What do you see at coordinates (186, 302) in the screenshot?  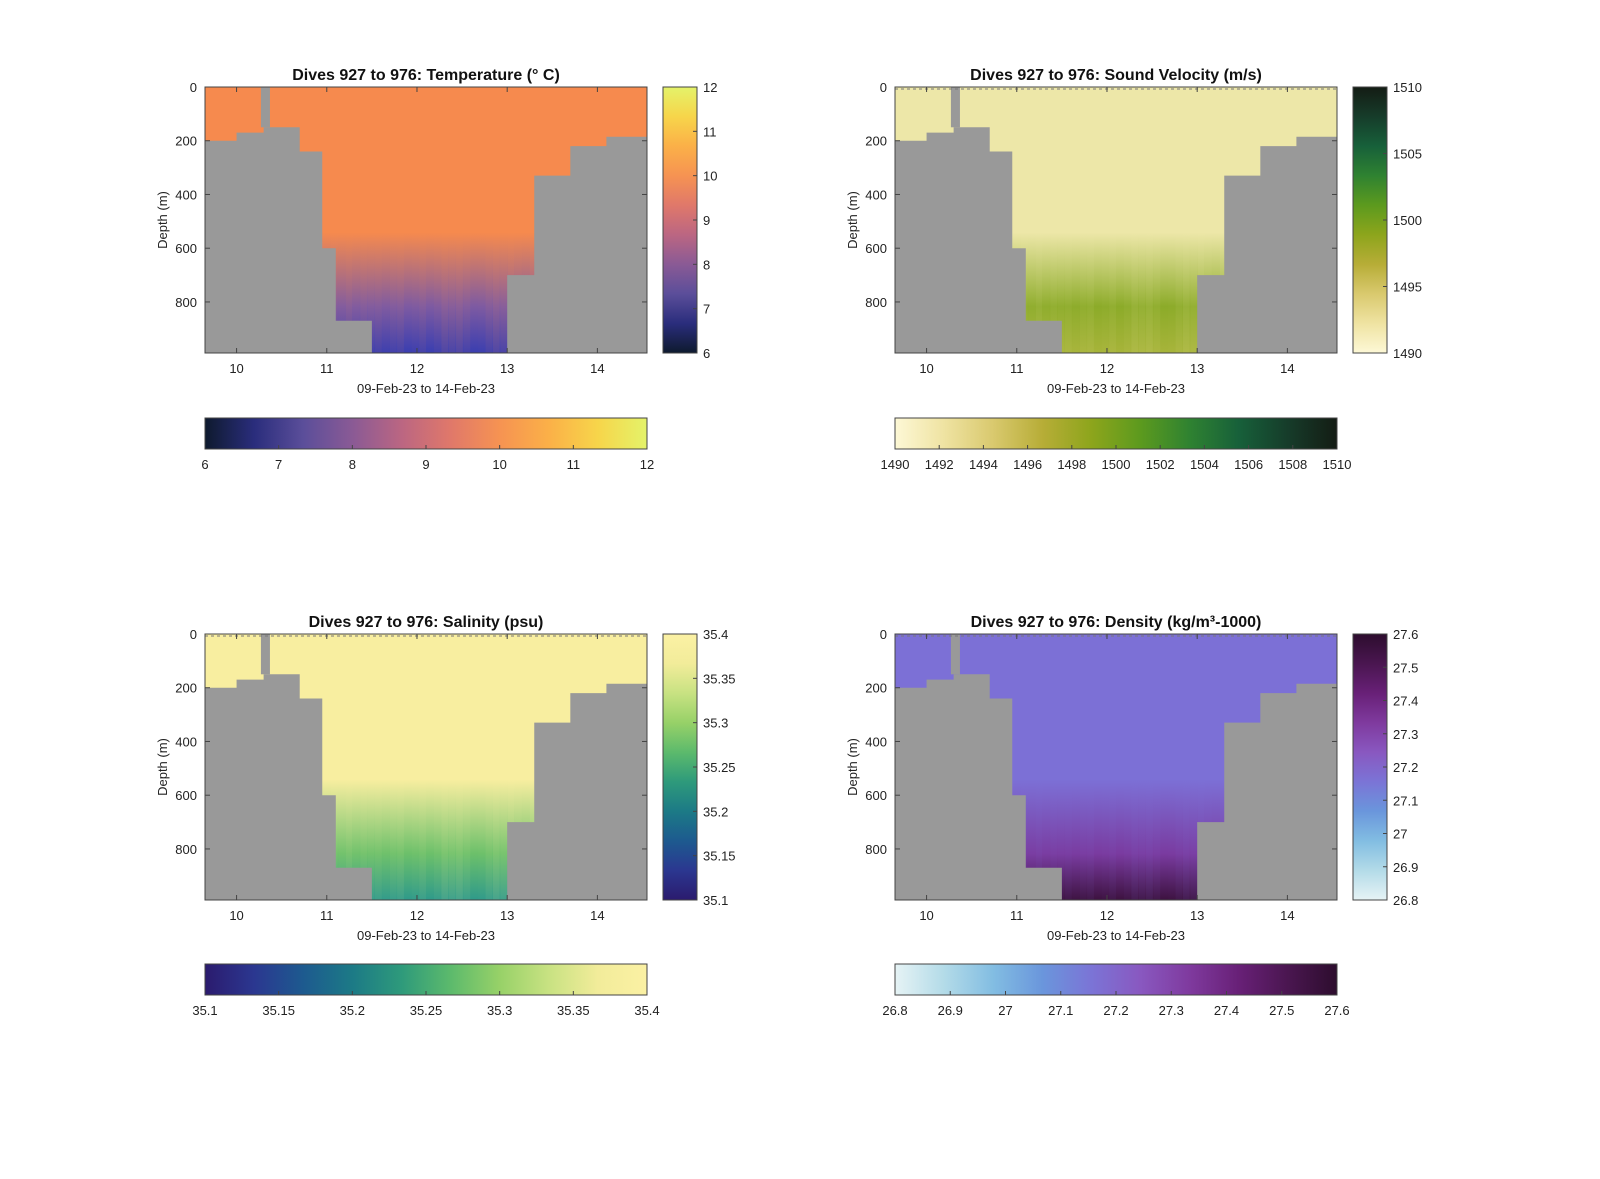 I see `y-tick-label: 800` at bounding box center [186, 302].